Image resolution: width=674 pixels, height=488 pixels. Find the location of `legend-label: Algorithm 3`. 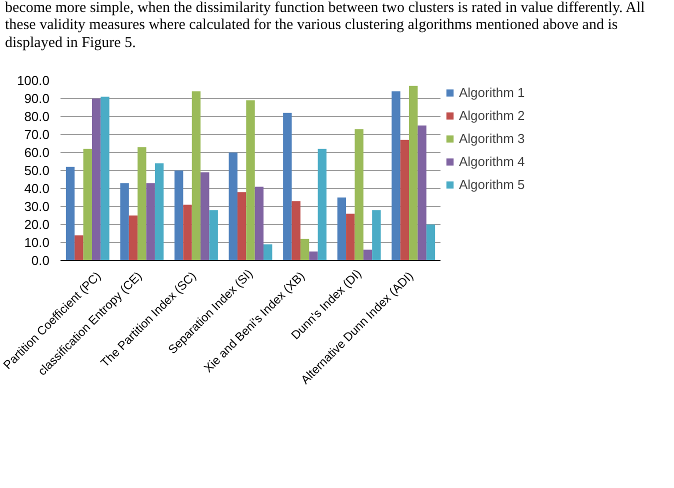

legend-label: Algorithm 3 is located at coordinates (492, 138).